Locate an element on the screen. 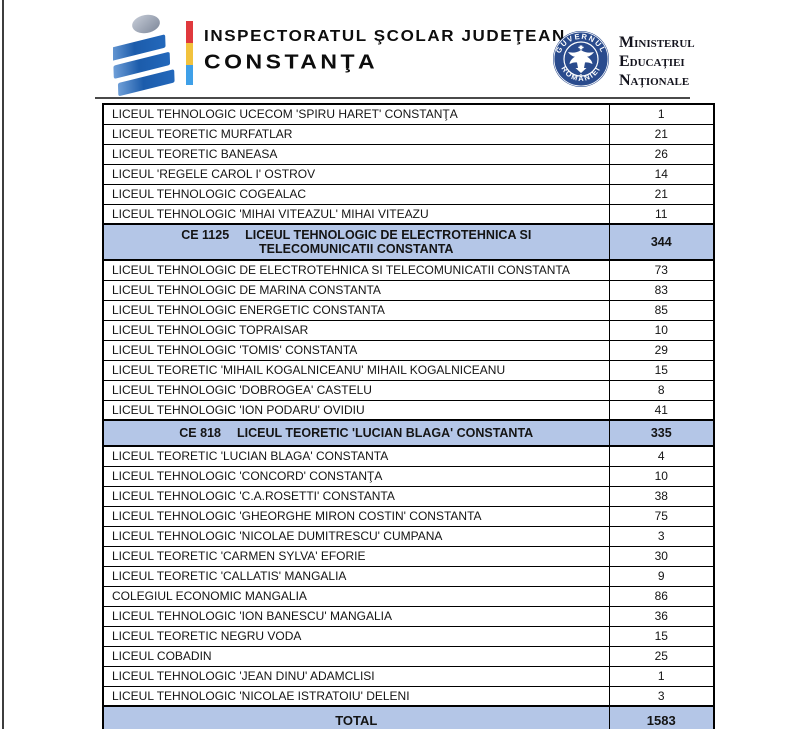  count-cell: 11 is located at coordinates (661, 214).